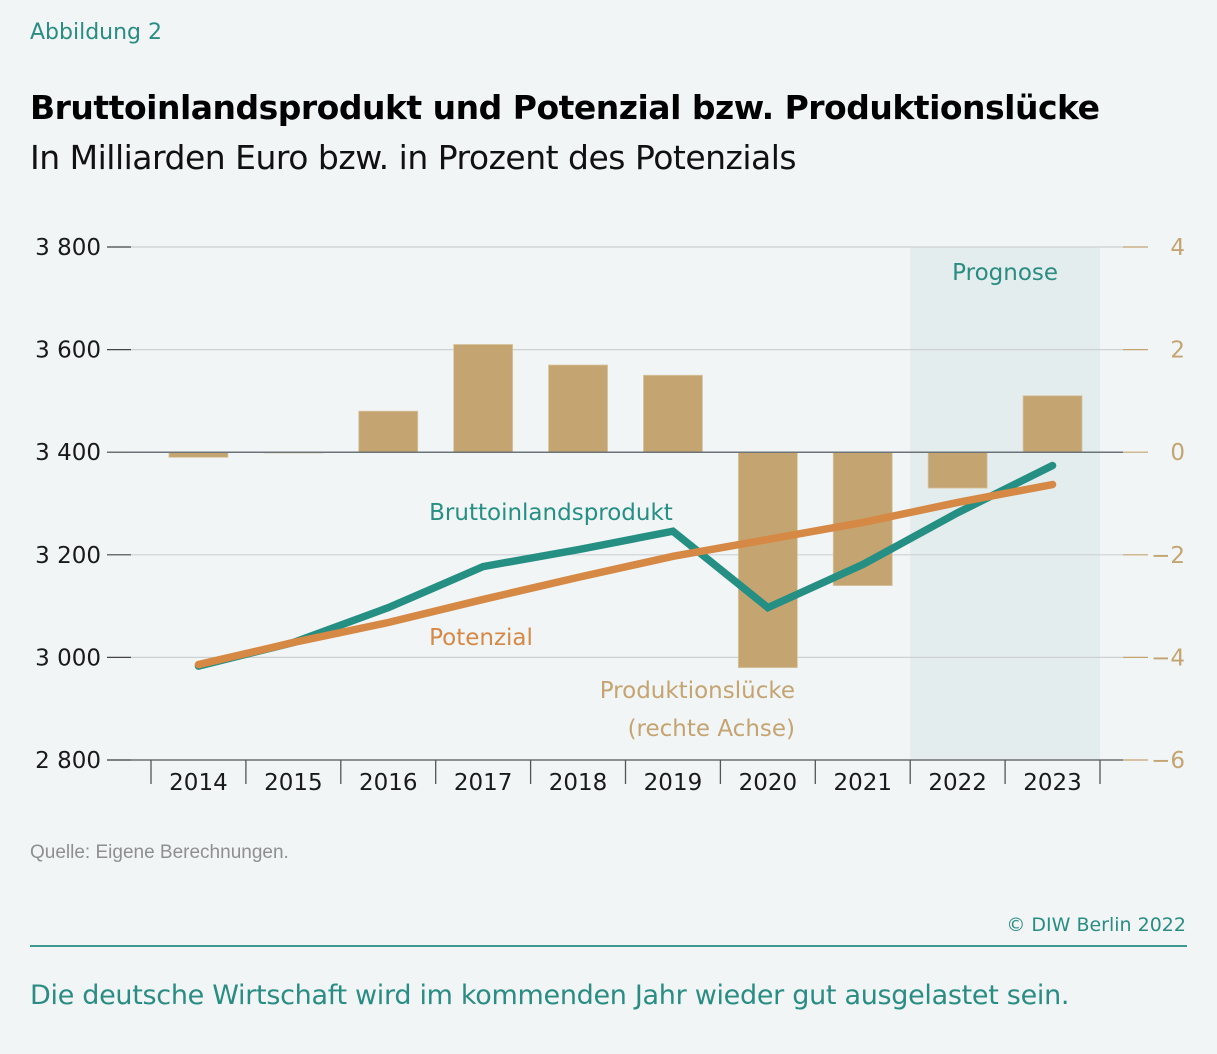  Describe the element at coordinates (1177, 248) in the screenshot. I see `right-tick-label: 4` at that location.